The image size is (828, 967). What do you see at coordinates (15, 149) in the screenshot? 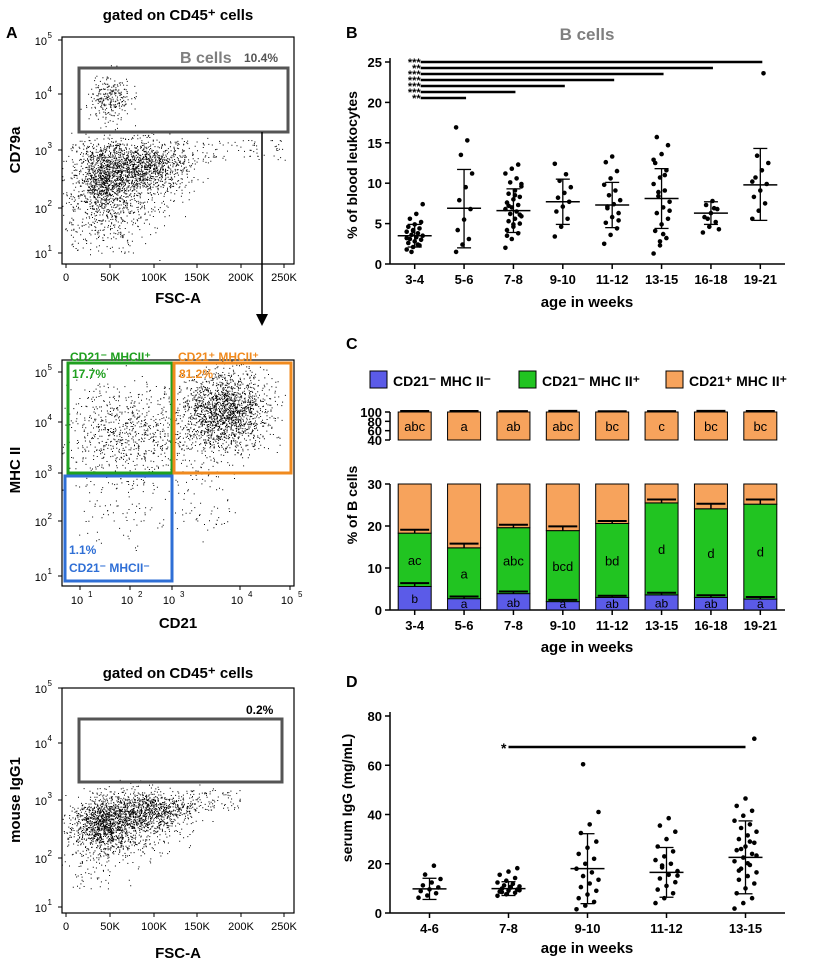
I see `flow-top-ylabel: CD79a` at bounding box center [15, 149].